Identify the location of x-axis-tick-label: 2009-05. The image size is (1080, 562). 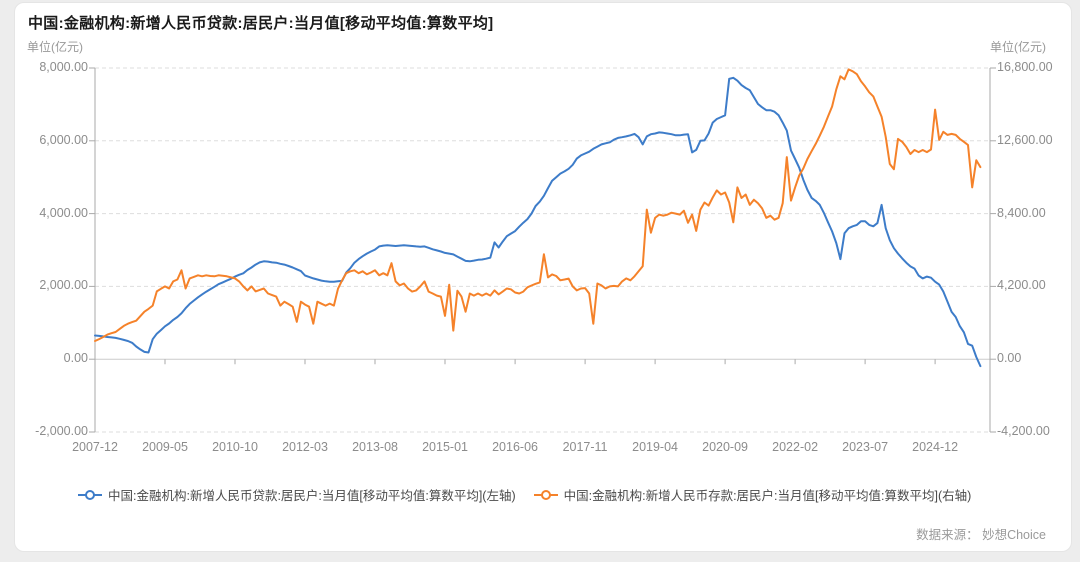
(165, 447).